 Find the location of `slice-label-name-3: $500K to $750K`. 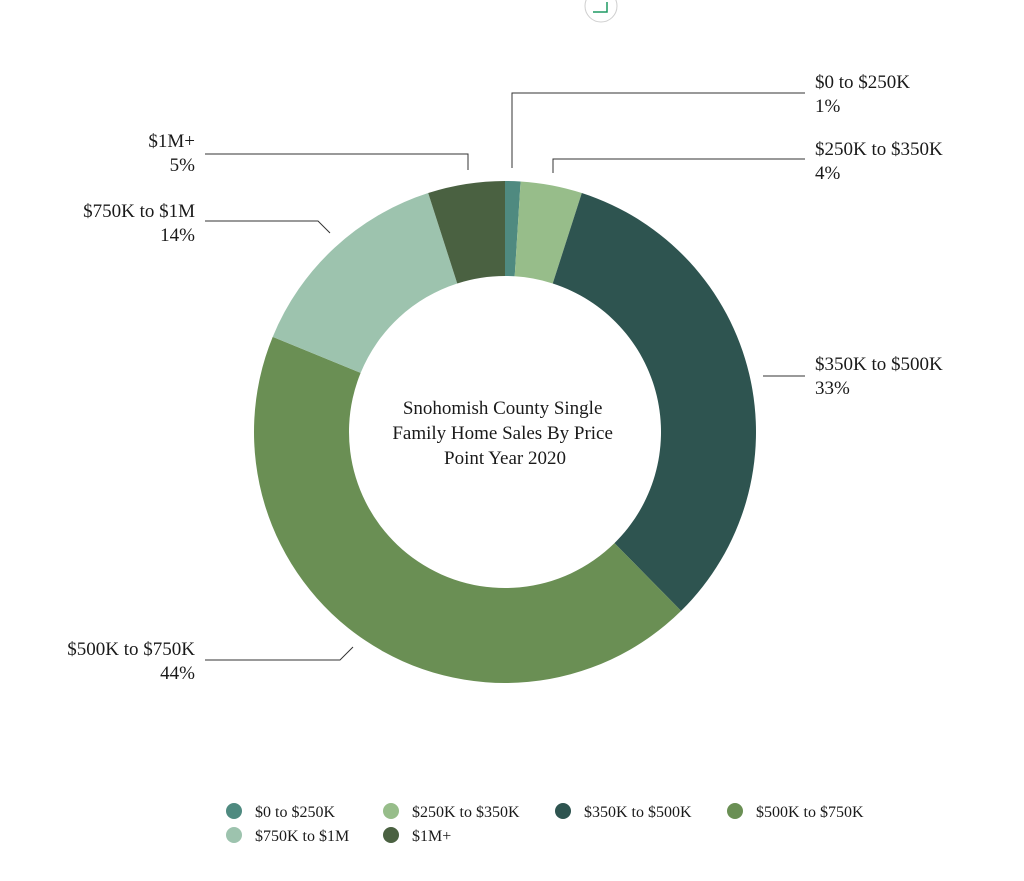

slice-label-name-3: $500K to $750K is located at coordinates (131, 649).